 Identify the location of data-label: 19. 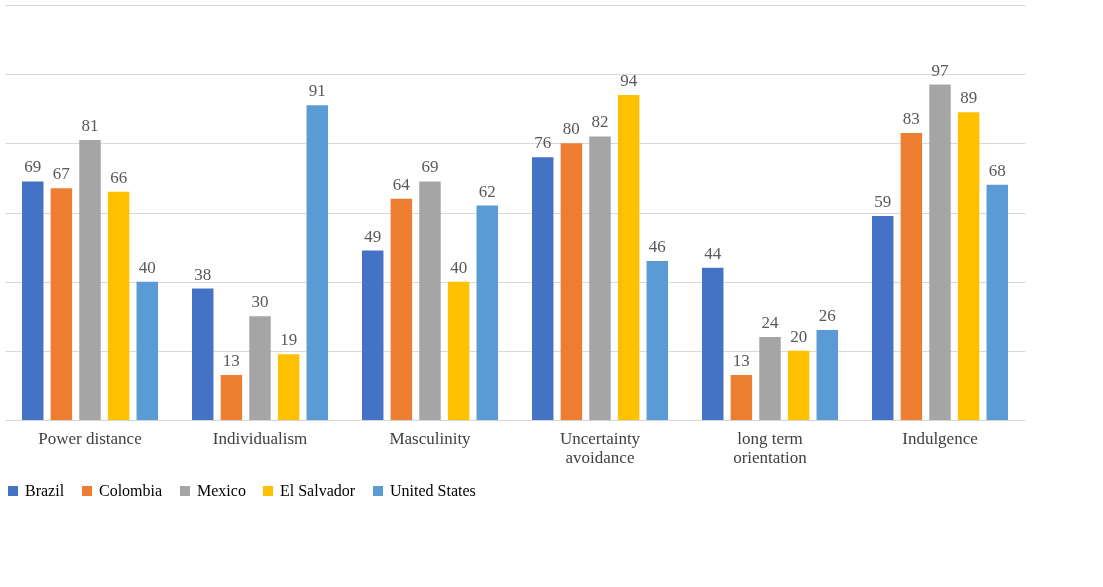
(289, 340).